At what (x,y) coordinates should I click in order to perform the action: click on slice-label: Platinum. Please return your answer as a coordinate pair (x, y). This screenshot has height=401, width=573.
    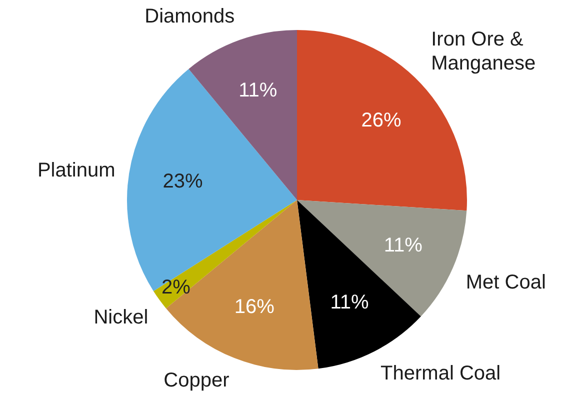
    Looking at the image, I should click on (76, 171).